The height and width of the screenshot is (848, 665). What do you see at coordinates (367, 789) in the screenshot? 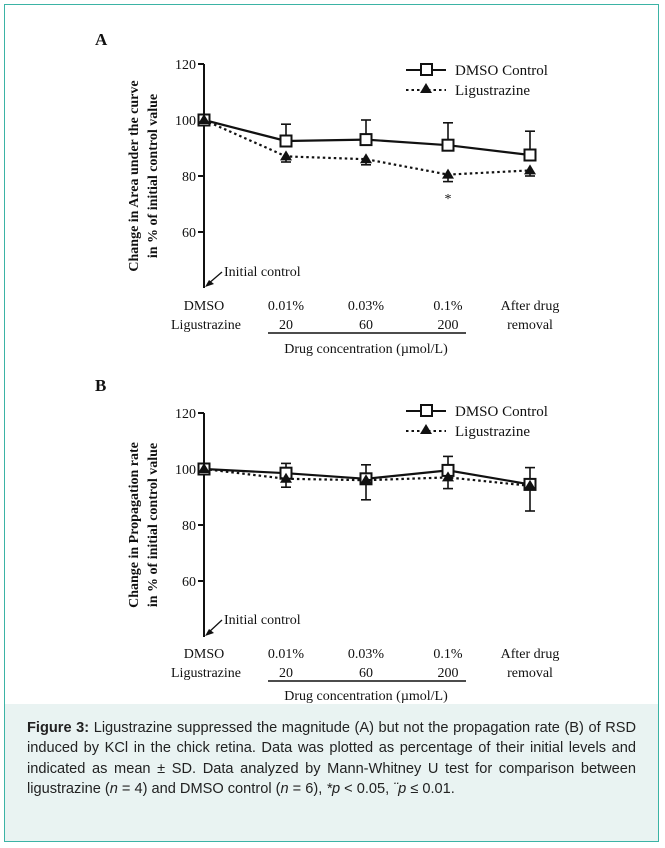
I see `caption-text-4: < 0.05,` at bounding box center [367, 789].